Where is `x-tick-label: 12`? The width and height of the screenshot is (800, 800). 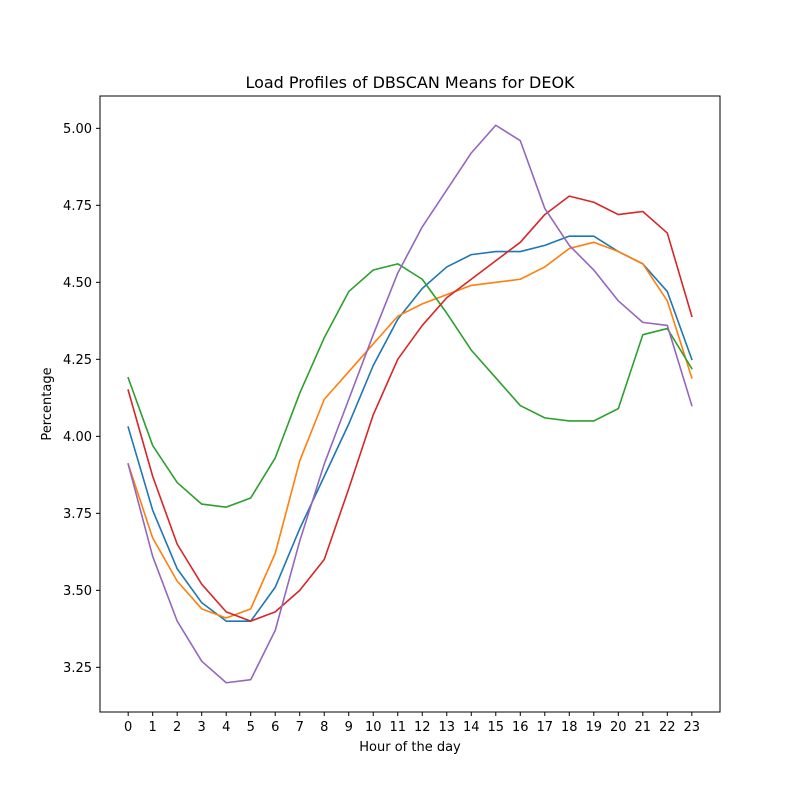 x-tick-label: 12 is located at coordinates (422, 727).